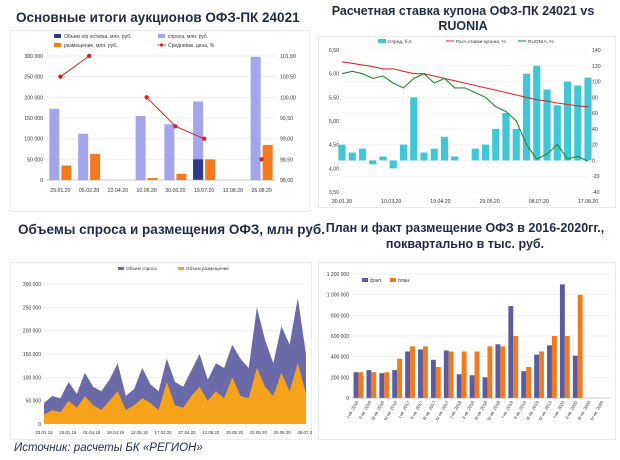  Describe the element at coordinates (288, 98) in the screenshot. I see `y2-tick-label: 100,00` at that location.